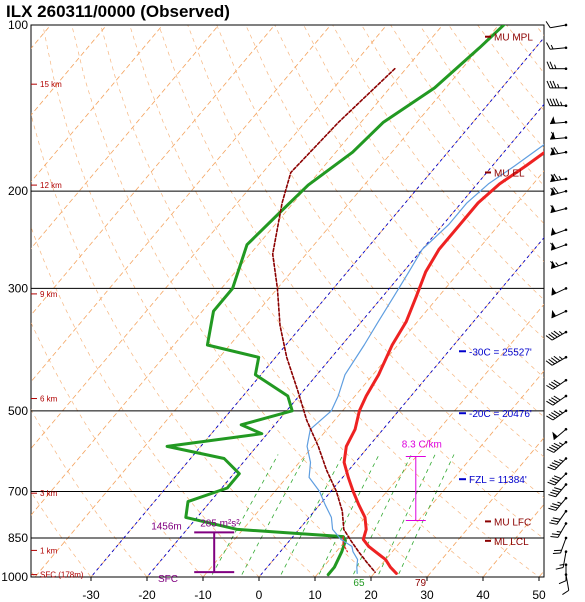 Image resolution: width=585 pixels, height=602 pixels. What do you see at coordinates (18, 25) in the screenshot?
I see `pressure-tick-label: 100` at bounding box center [18, 25].